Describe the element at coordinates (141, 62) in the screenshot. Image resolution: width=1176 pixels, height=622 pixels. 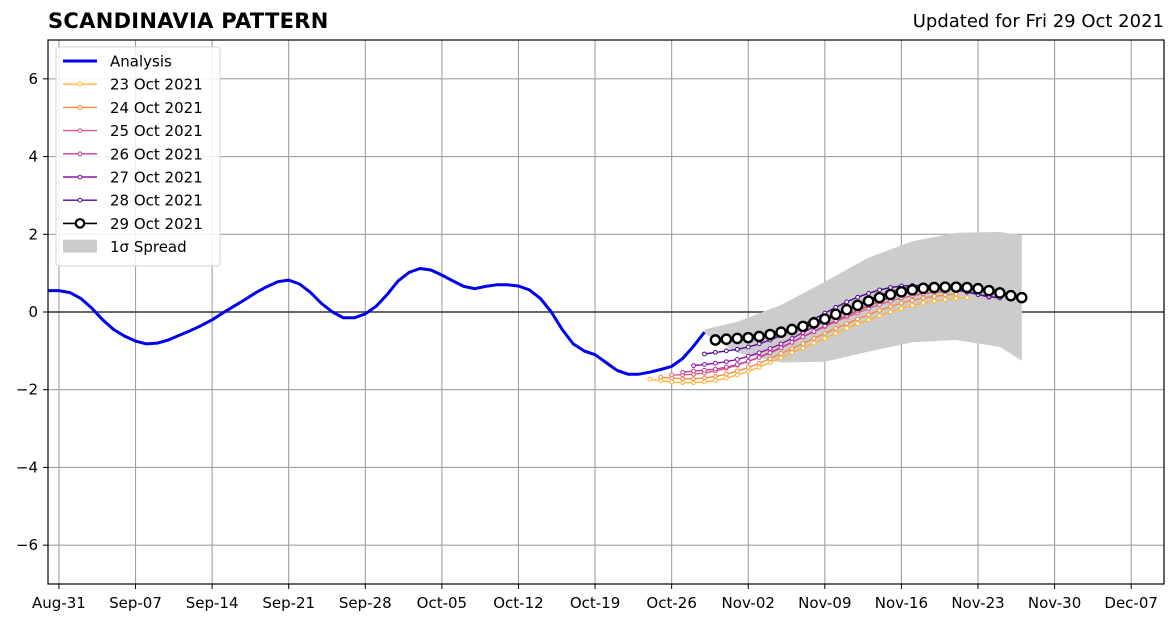
I see `legend-label: Analysis` at that location.